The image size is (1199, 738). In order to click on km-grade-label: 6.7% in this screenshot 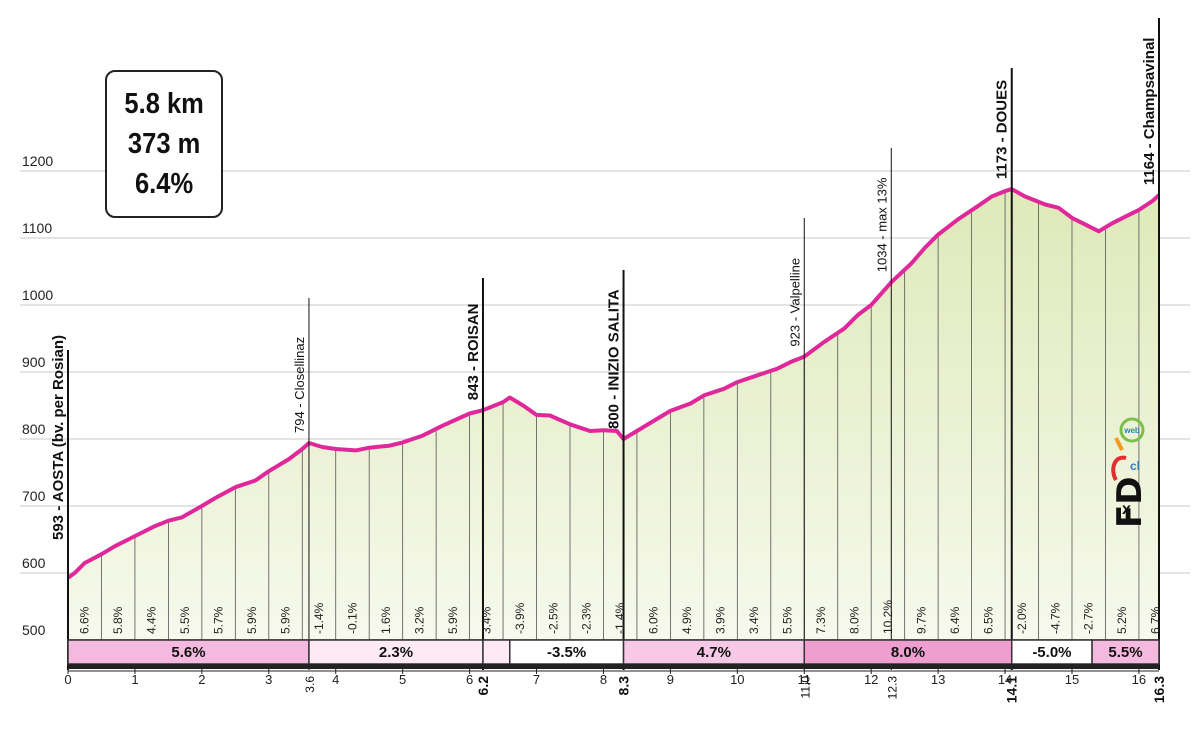, I will do `click(1156, 620)`.